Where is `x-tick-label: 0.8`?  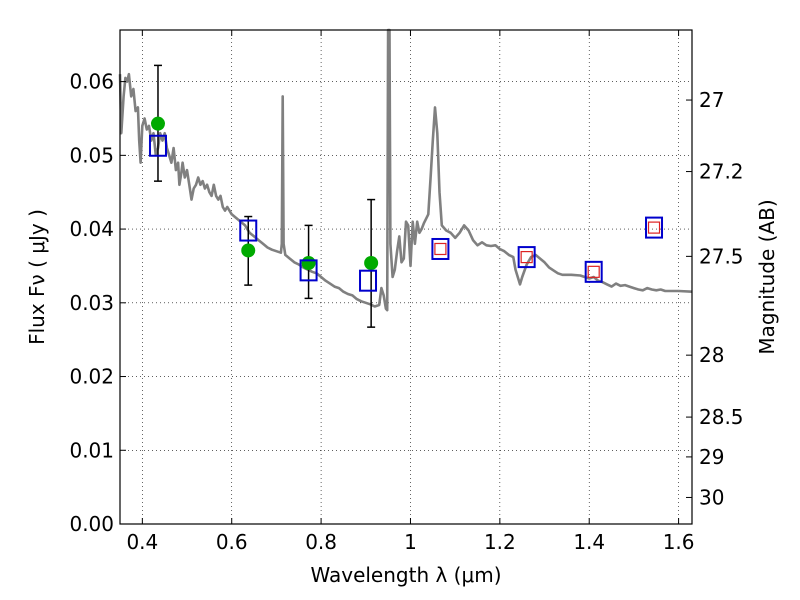 x-tick-label: 0.8 is located at coordinates (321, 542).